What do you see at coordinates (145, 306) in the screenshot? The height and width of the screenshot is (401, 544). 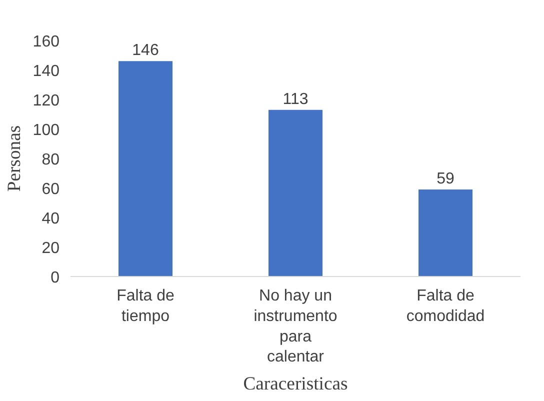 I see `x-tick-label: Falta de tiempo` at bounding box center [145, 306].